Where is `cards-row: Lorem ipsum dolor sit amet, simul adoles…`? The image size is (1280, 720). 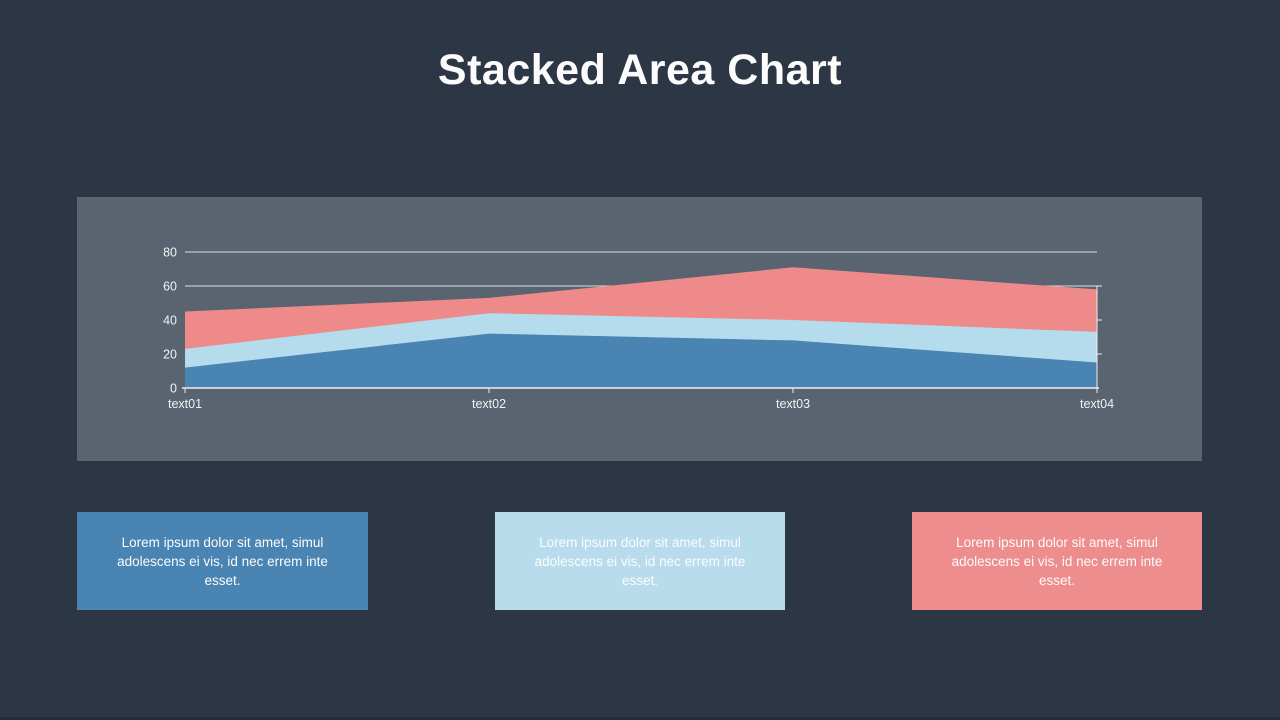 cards-row: Lorem ipsum dolor sit amet, simul adoles… is located at coordinates (640, 561).